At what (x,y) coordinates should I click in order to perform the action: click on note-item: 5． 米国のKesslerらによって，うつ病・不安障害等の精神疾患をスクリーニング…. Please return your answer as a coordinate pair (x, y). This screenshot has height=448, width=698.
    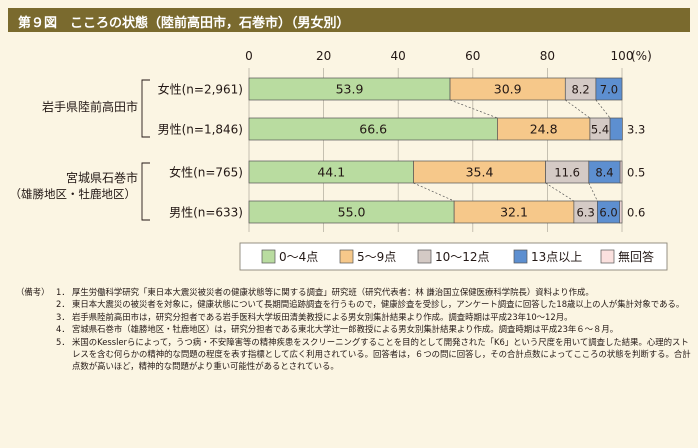
    Looking at the image, I should click on (354, 354).